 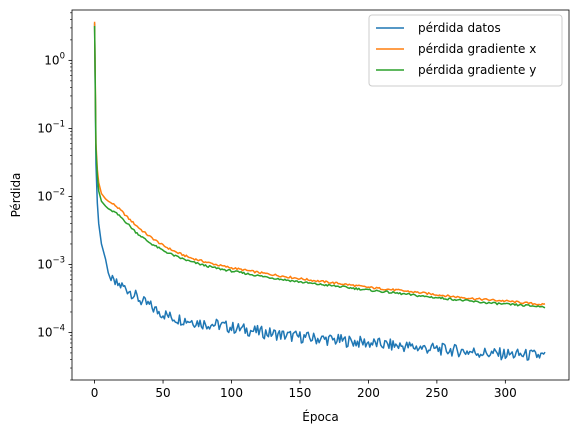 What do you see at coordinates (459, 28) in the screenshot?
I see `legend-label-1: pérdida datos` at bounding box center [459, 28].